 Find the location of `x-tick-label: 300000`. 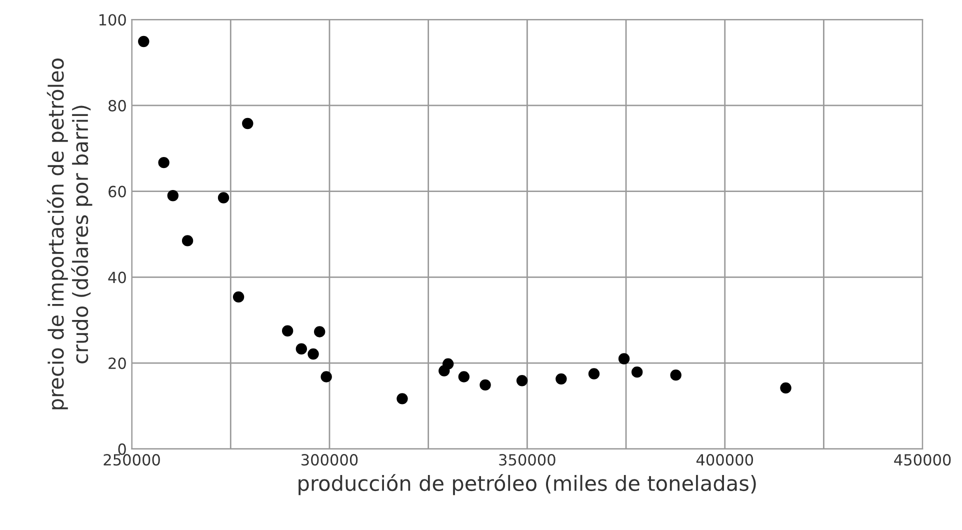

x-tick-label: 300000 is located at coordinates (329, 460).